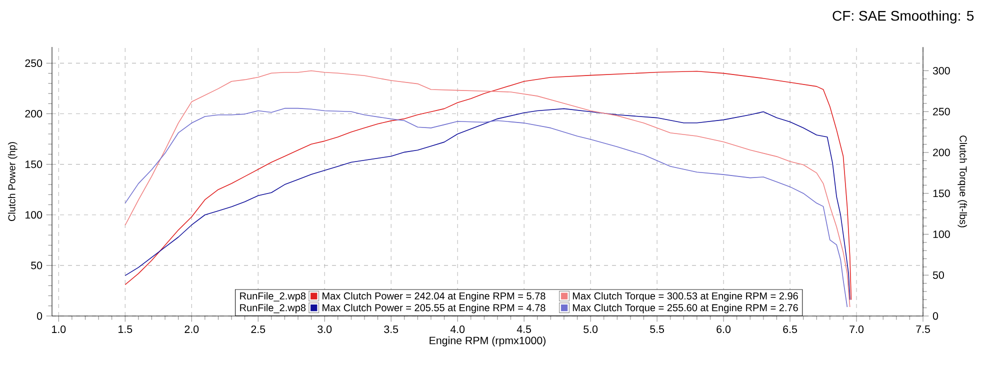 This screenshot has width=985, height=369. I want to click on y-tick-label: 200, so click(33, 114).